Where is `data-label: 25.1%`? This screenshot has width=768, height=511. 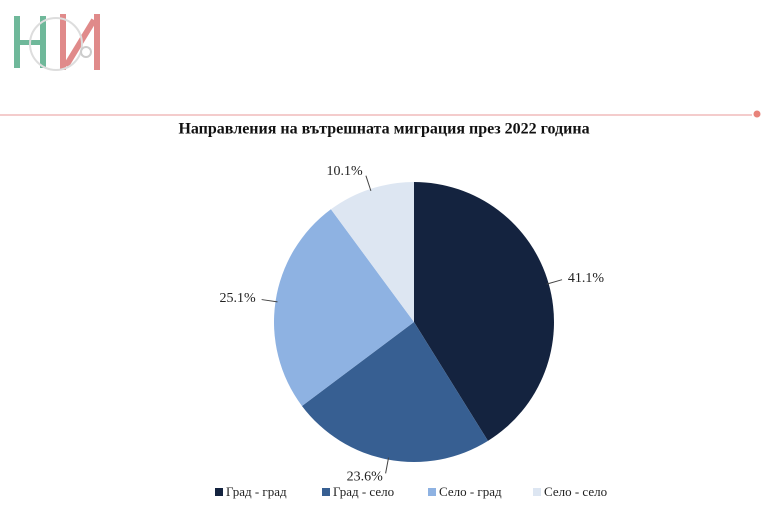
data-label: 25.1% is located at coordinates (238, 298).